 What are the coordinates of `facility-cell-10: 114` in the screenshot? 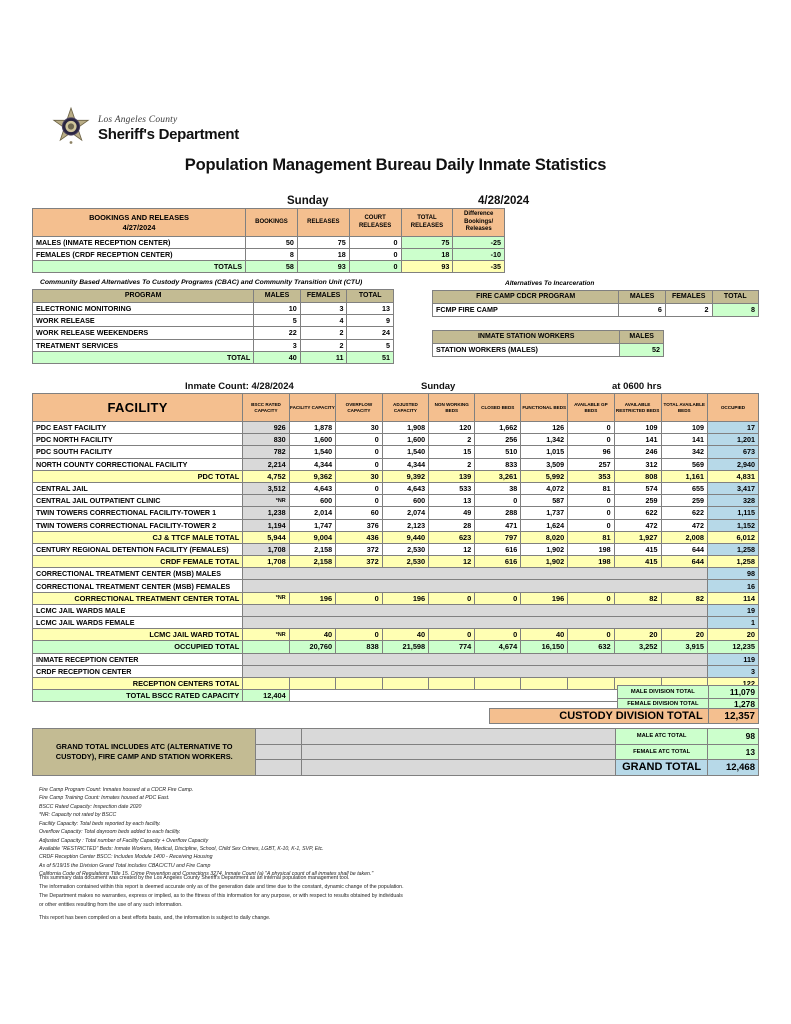 It's located at (733, 598).